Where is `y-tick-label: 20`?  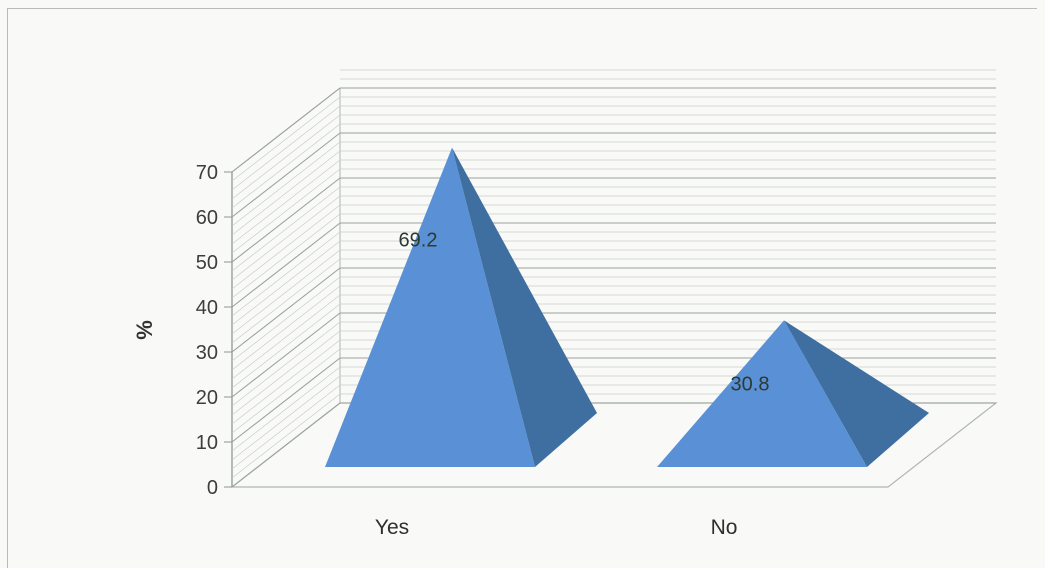 y-tick-label: 20 is located at coordinates (207, 398).